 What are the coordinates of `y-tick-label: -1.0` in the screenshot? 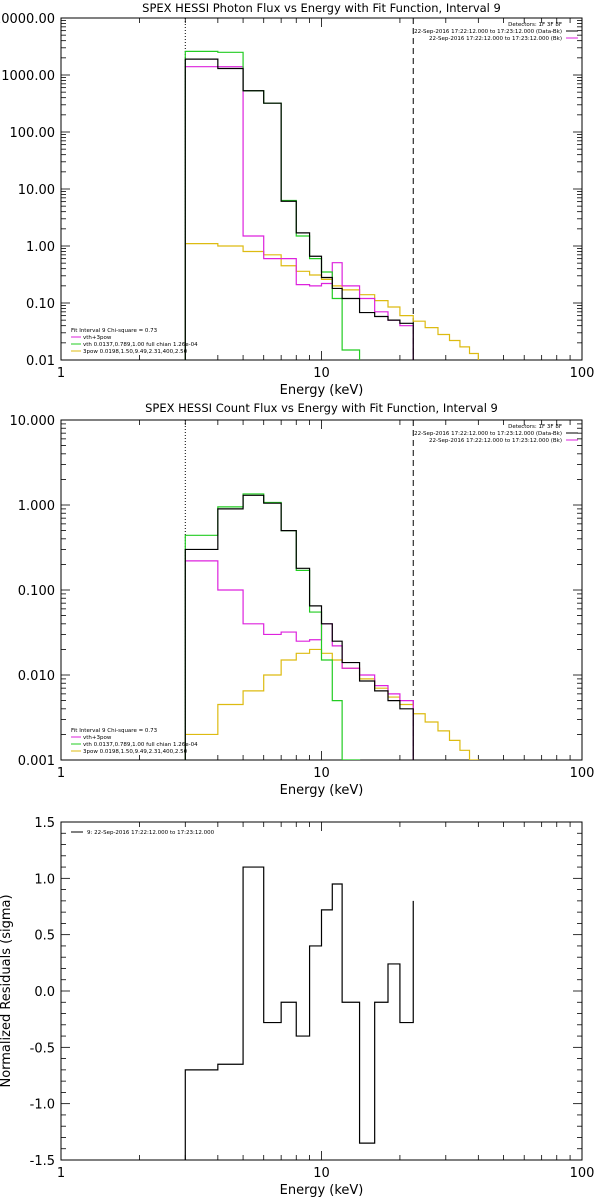 It's located at (42, 1105).